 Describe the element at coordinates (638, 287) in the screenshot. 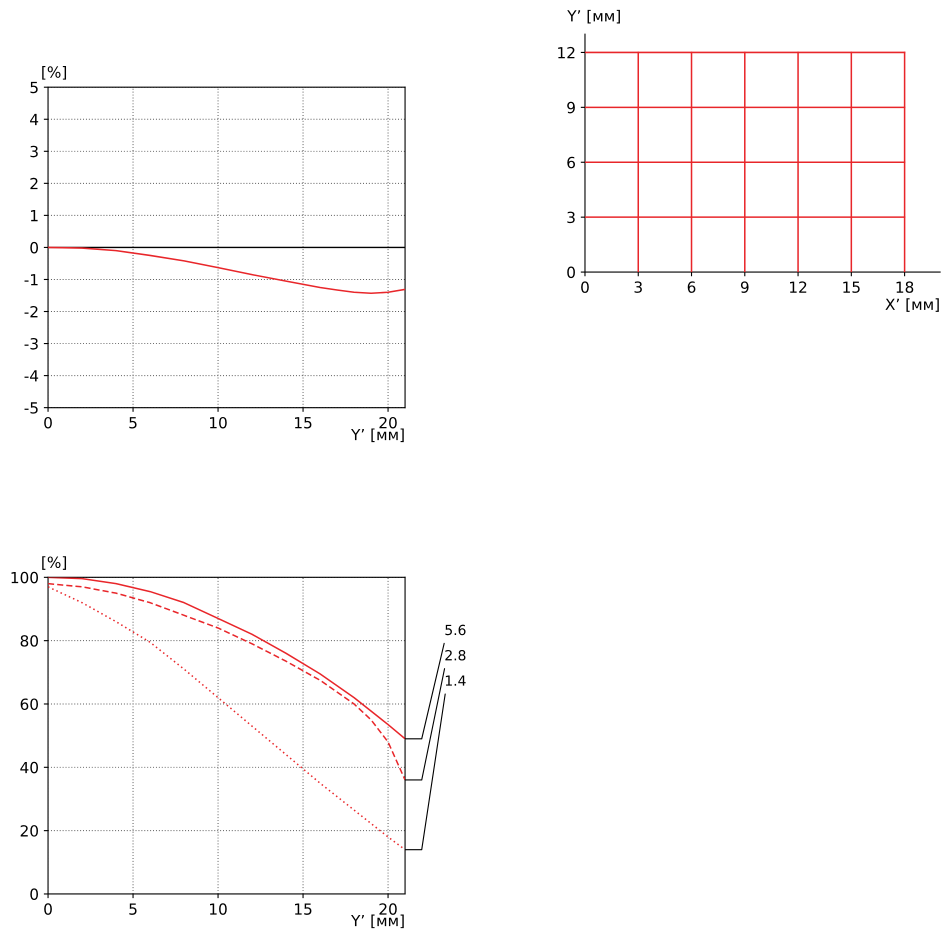

I see `x-tick-label: 3` at that location.